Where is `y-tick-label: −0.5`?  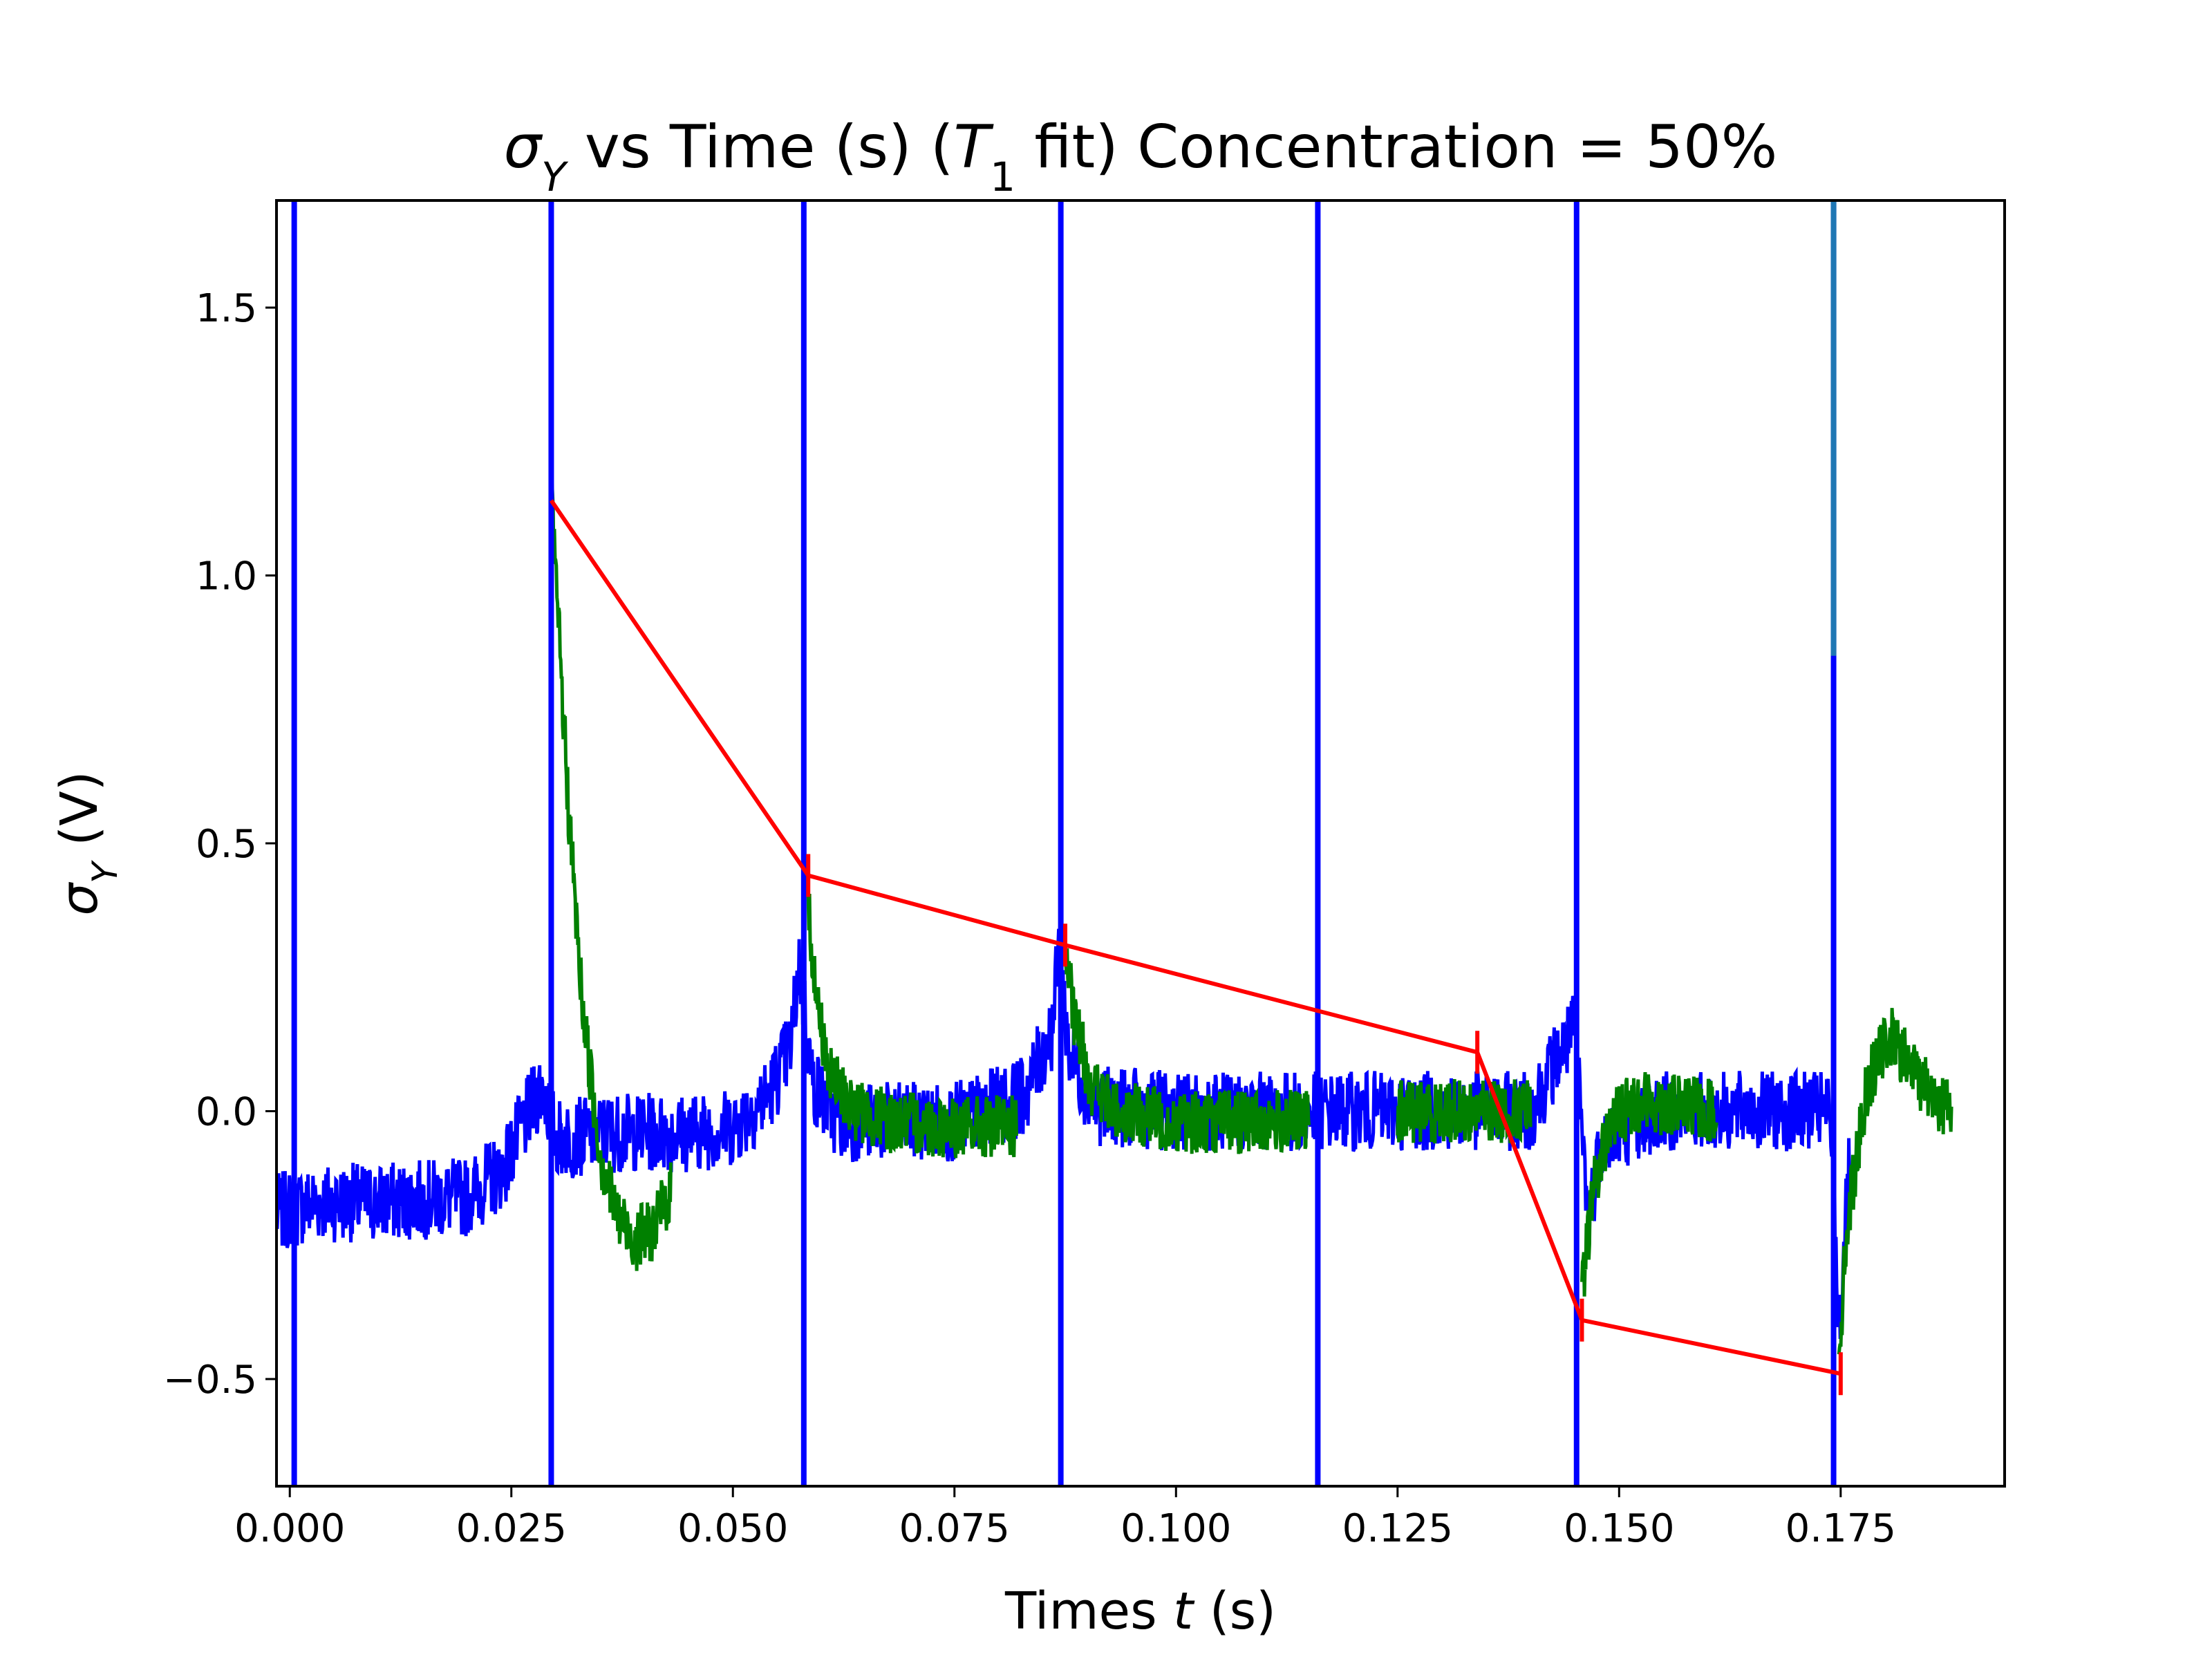 y-tick-label: −0.5 is located at coordinates (210, 1380).